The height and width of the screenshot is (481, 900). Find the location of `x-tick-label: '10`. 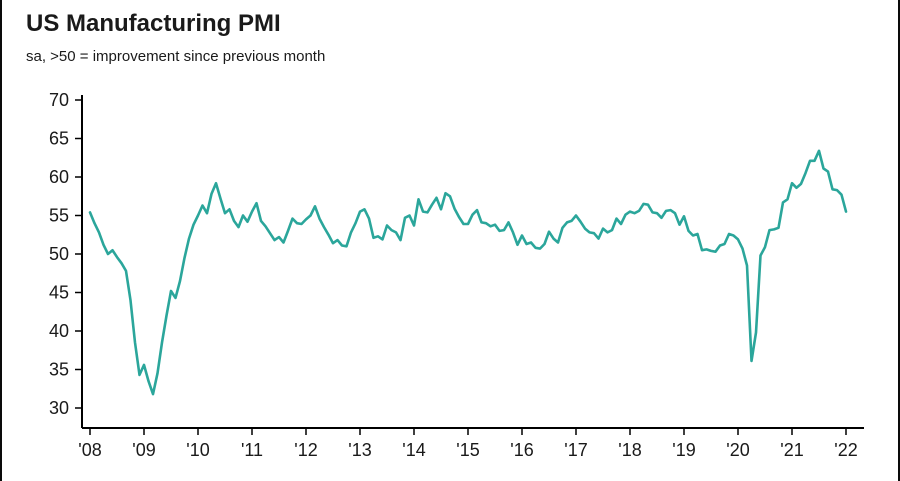

x-tick-label: '10 is located at coordinates (197, 450).